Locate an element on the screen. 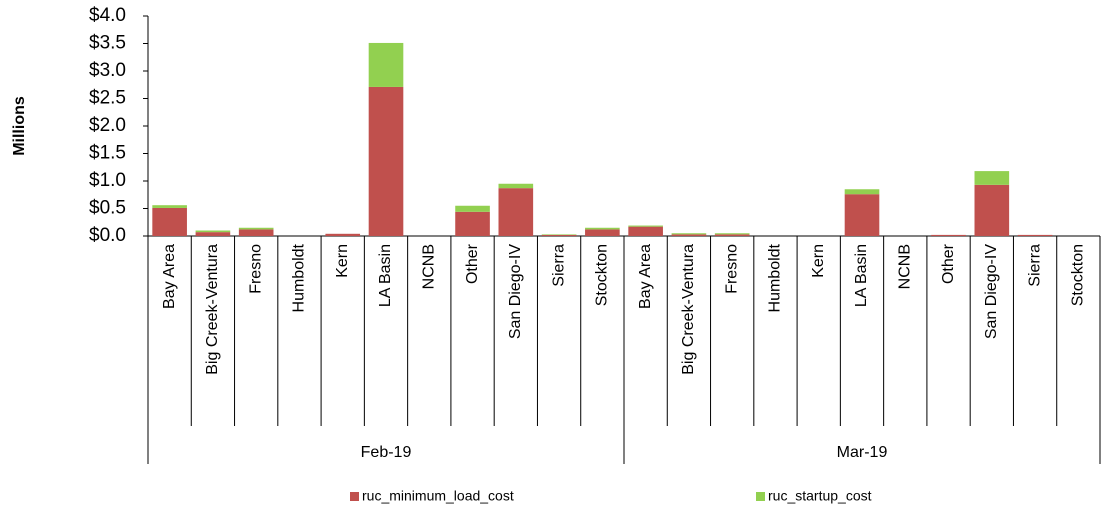 The width and height of the screenshot is (1102, 514). y-tick-label: $2.5 is located at coordinates (107, 98).